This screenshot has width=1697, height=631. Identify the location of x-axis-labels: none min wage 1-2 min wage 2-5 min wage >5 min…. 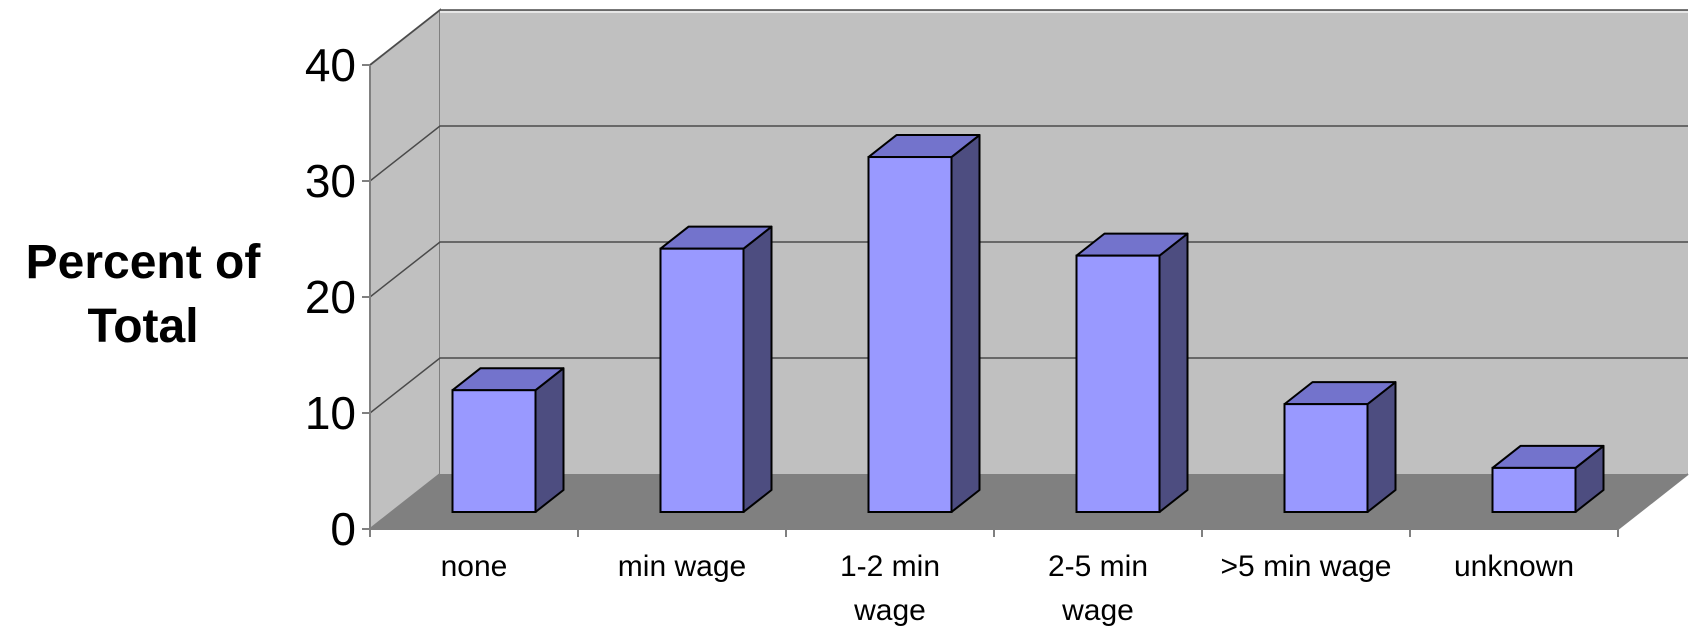
(1007, 588).